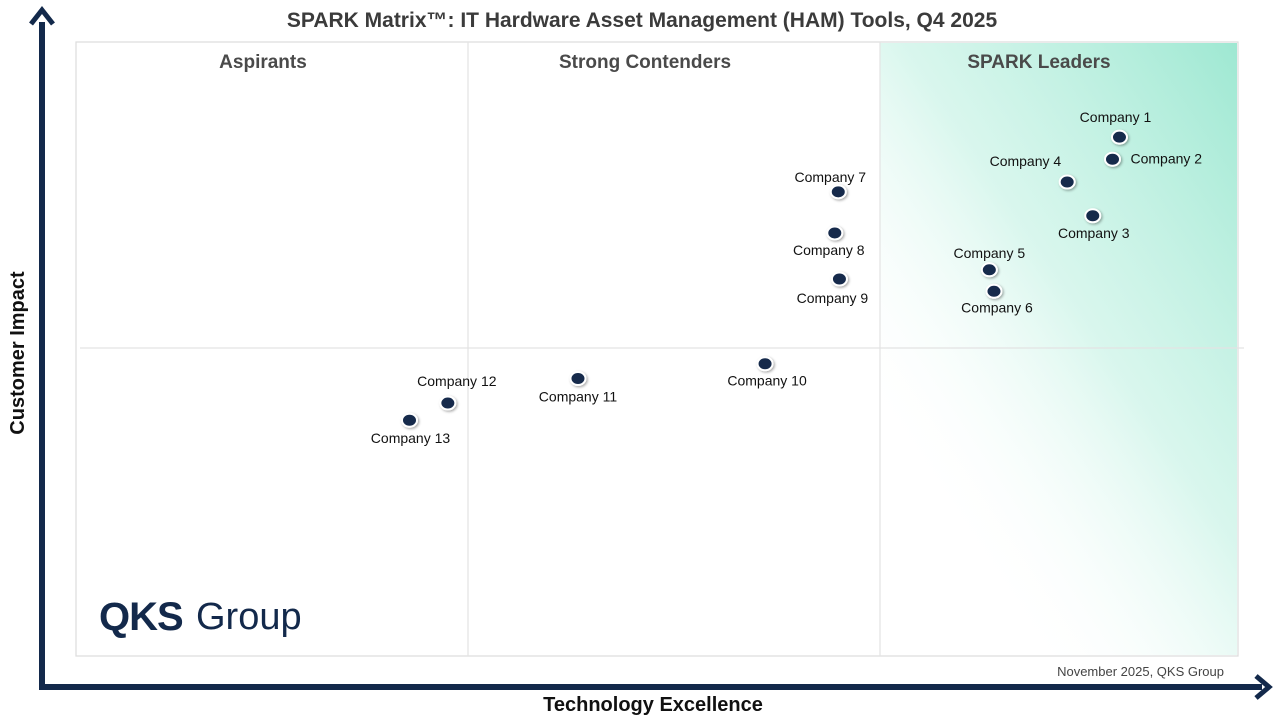 The height and width of the screenshot is (720, 1280). What do you see at coordinates (767, 381) in the screenshot?
I see `label-company-10: Company 10` at bounding box center [767, 381].